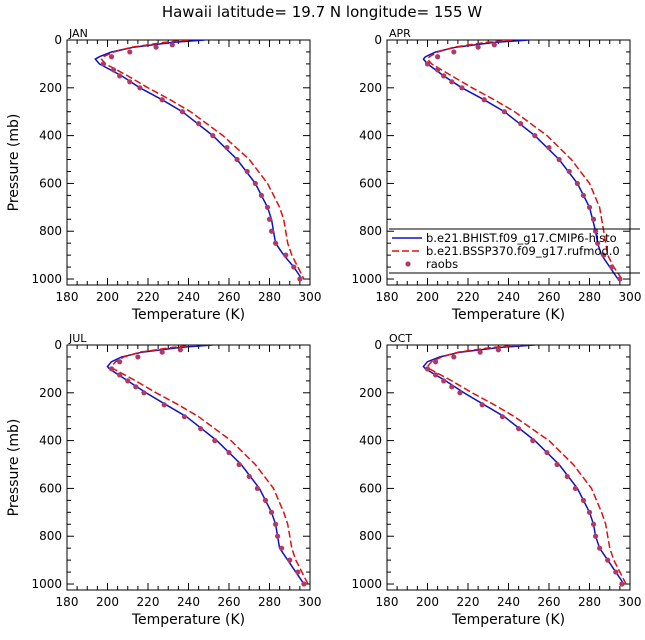 Image resolution: width=645 pixels, height=640 pixels. I want to click on x-tick-label: 280, so click(269, 602).